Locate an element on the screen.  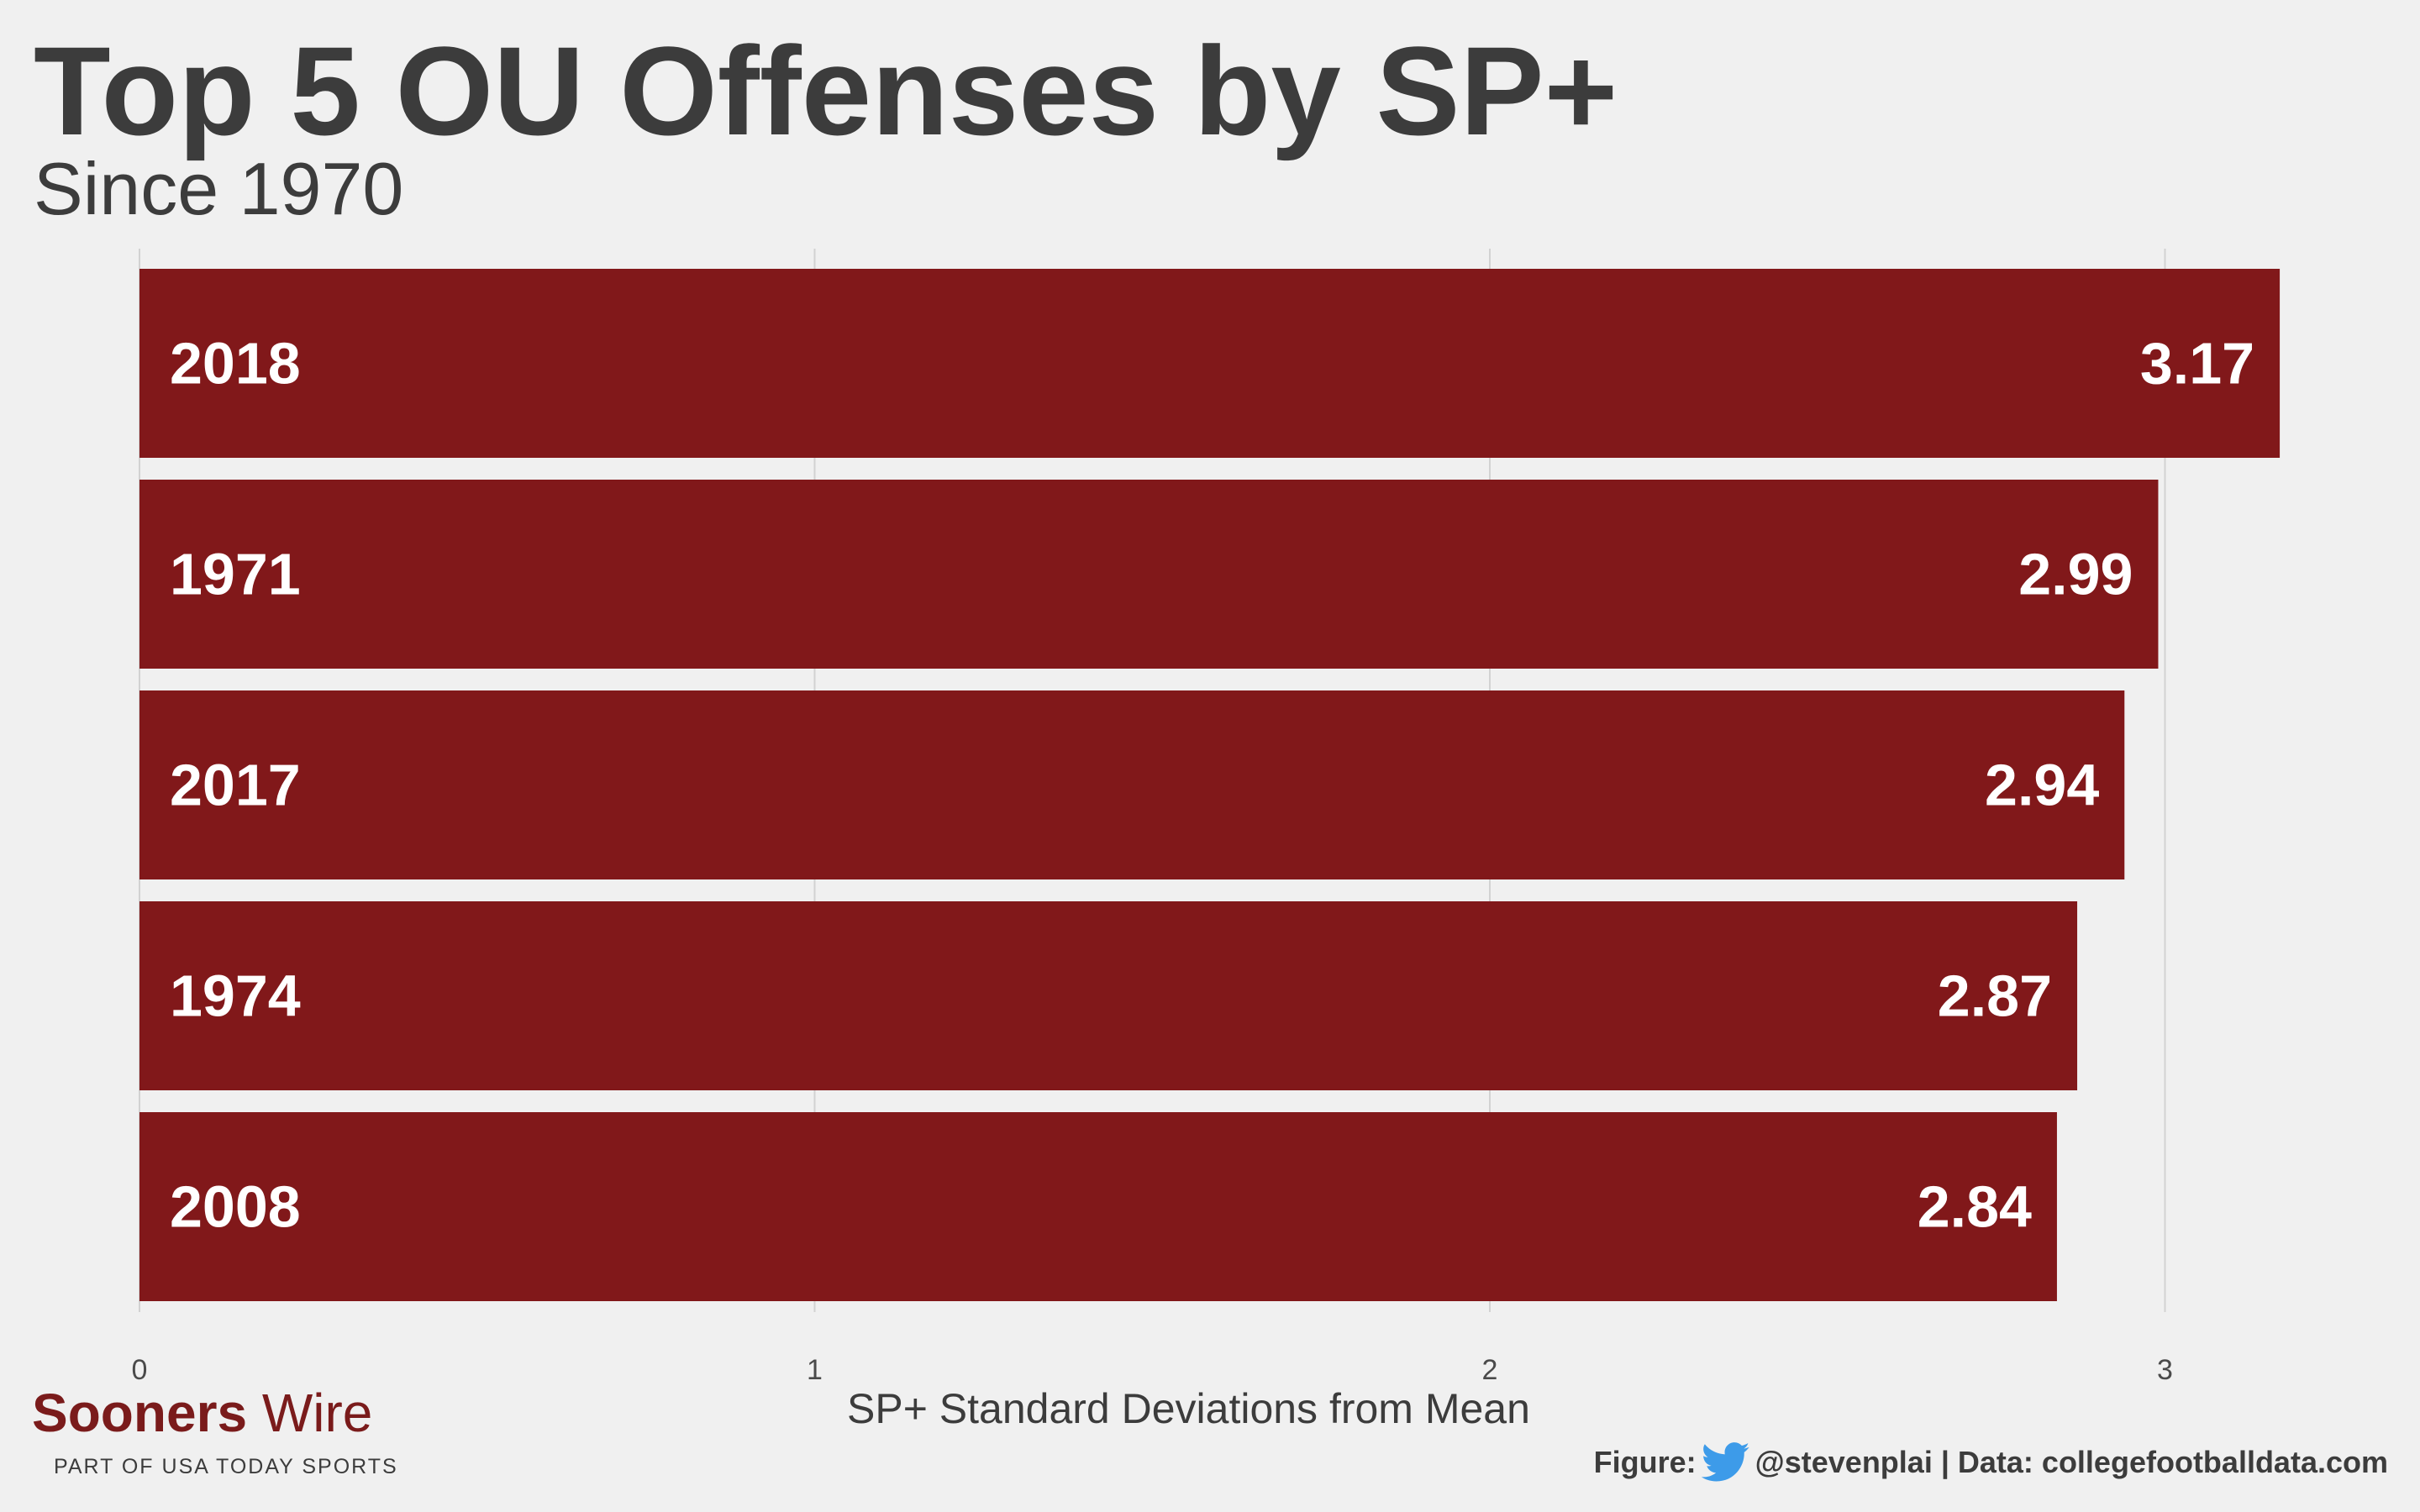
credit-prefix: Figure: is located at coordinates (1645, 1462).